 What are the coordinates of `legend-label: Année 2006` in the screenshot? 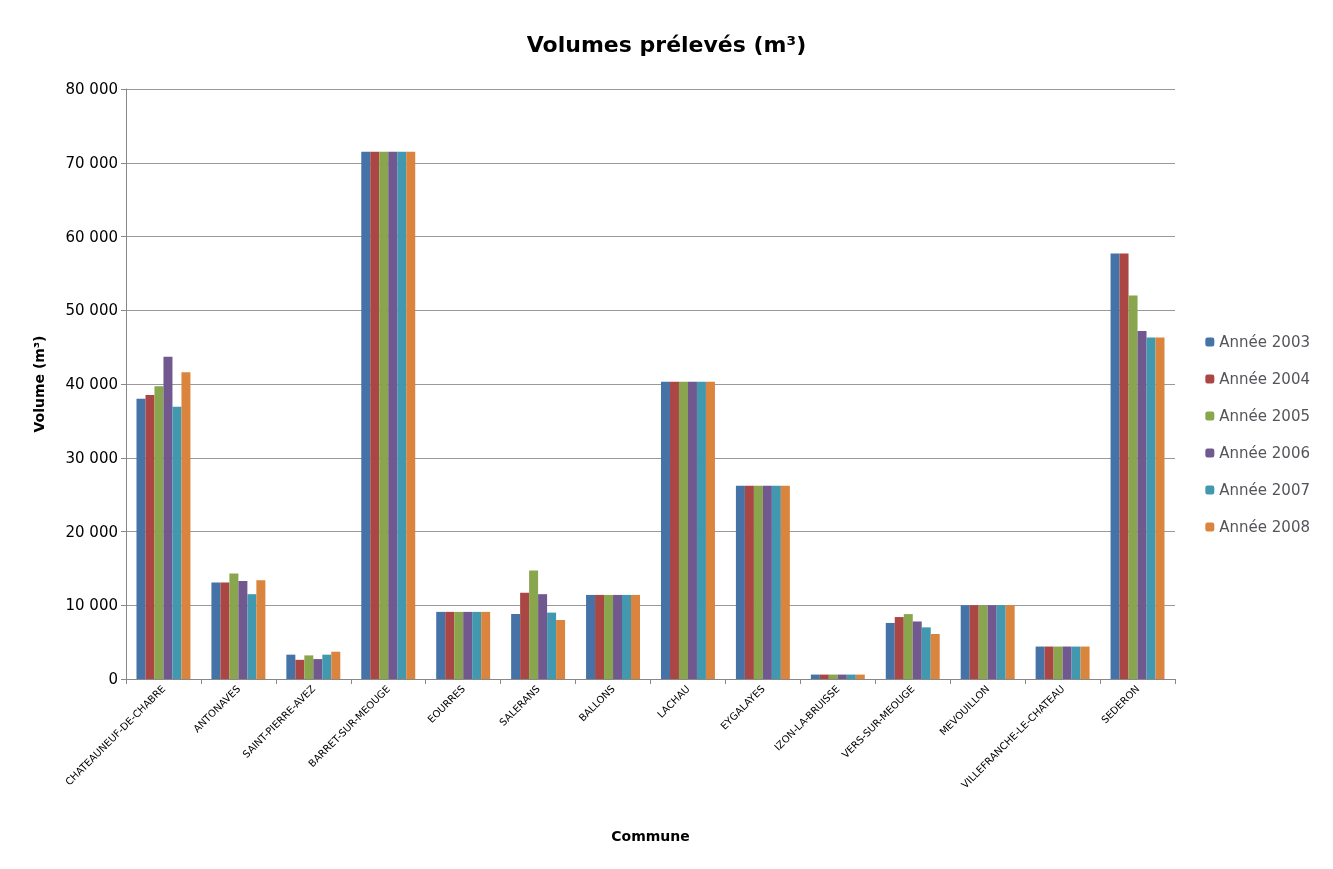 It's located at (1265, 453).